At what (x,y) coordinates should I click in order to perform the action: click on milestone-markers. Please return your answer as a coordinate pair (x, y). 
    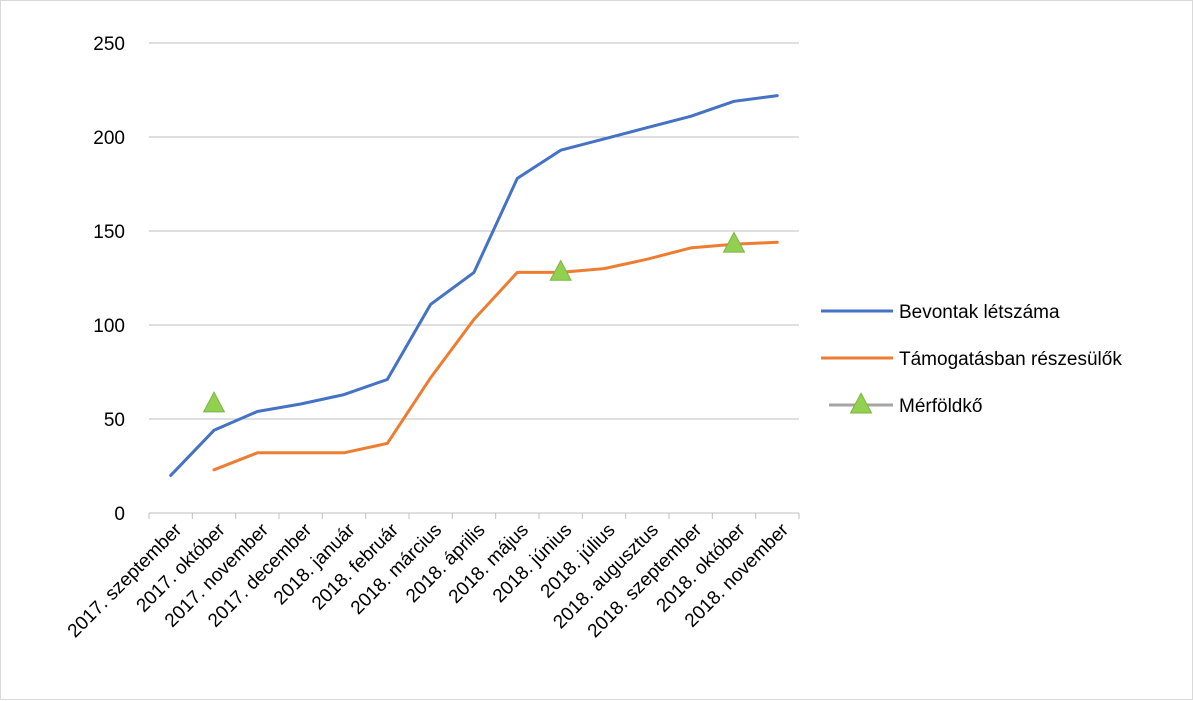
    Looking at the image, I should click on (474, 322).